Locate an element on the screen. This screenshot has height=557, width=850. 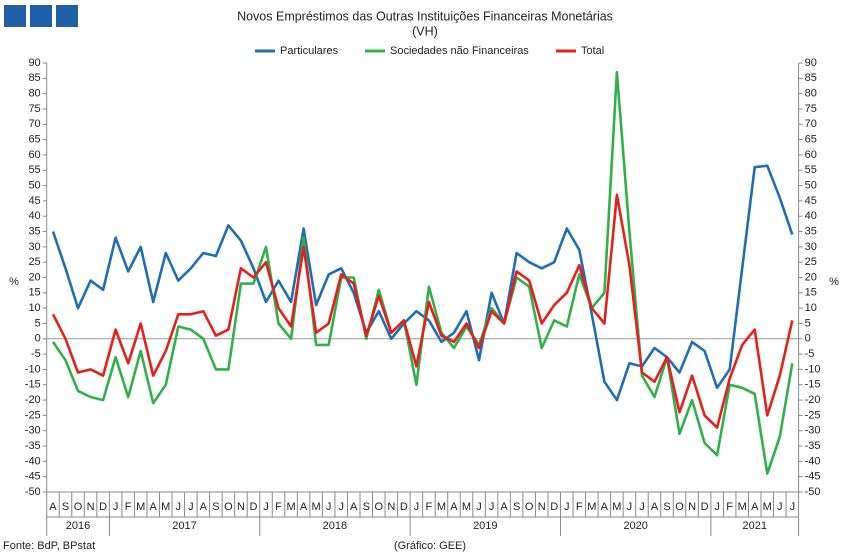
year-label: 2020 is located at coordinates (635, 526).